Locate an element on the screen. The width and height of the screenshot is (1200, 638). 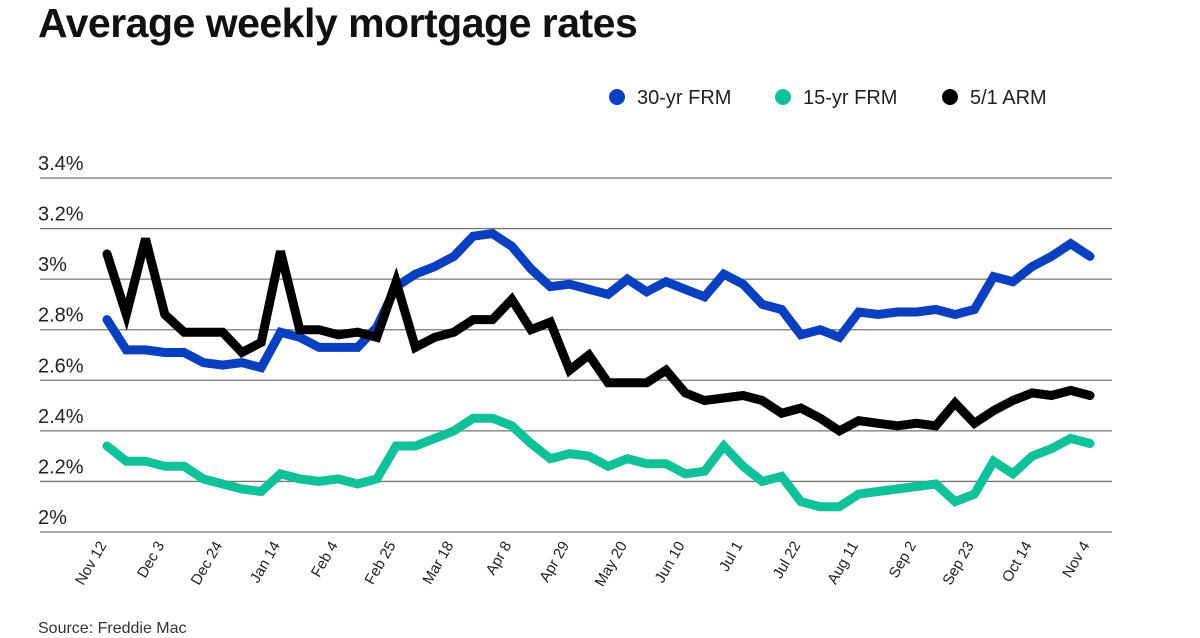
legend-label: 30-yr FRM is located at coordinates (684, 98).